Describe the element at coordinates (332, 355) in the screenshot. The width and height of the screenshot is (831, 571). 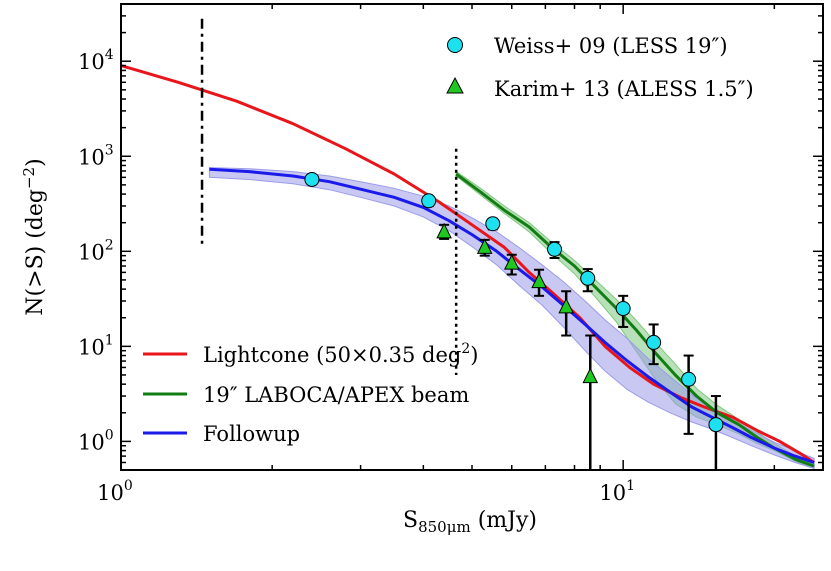
I see `legend-lightcone-text: Lightcone (50×0.35 deg` at that location.